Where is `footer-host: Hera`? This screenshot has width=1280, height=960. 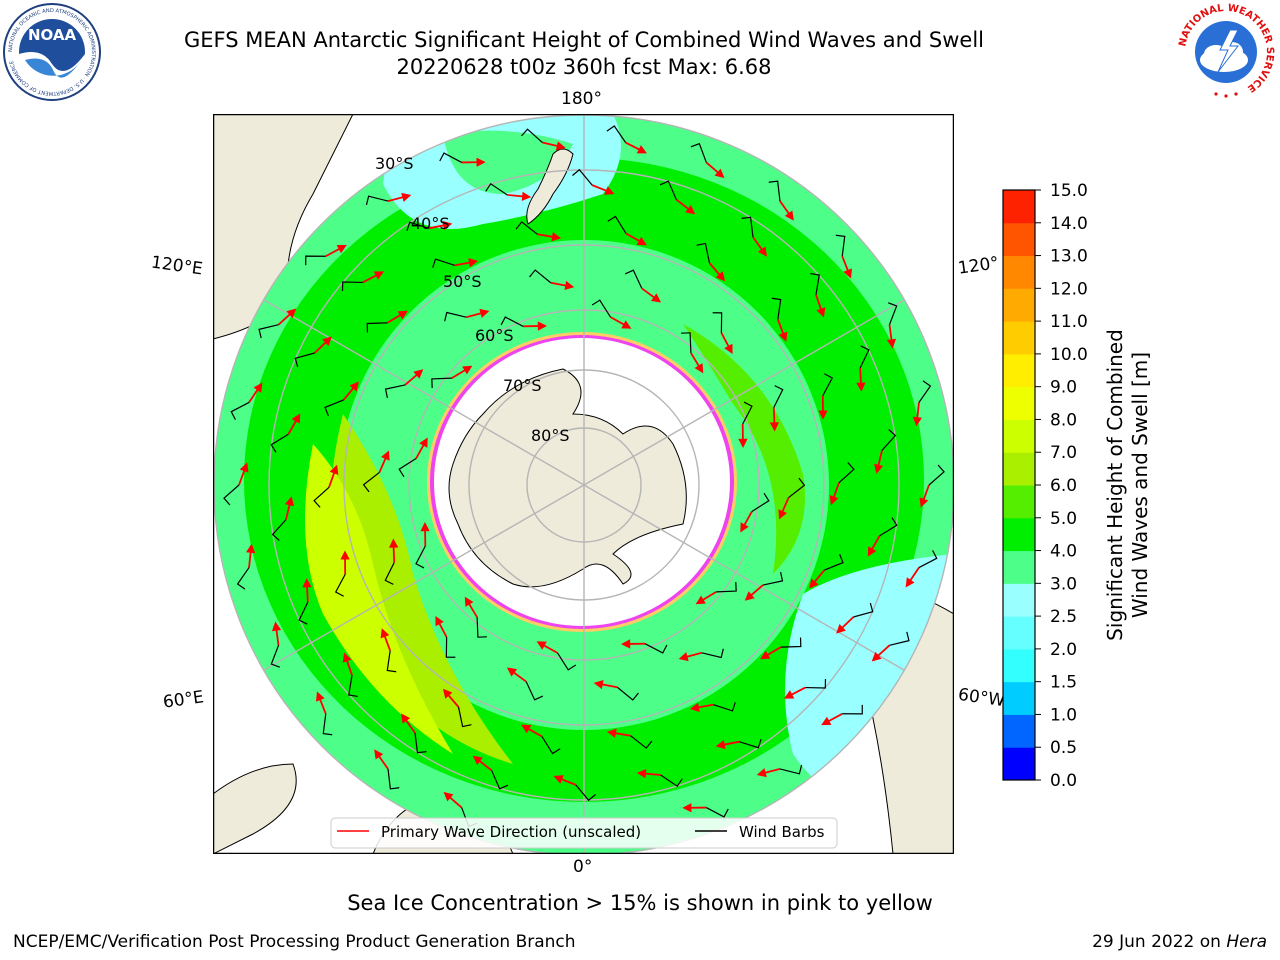
footer-host: Hera is located at coordinates (1246, 942).